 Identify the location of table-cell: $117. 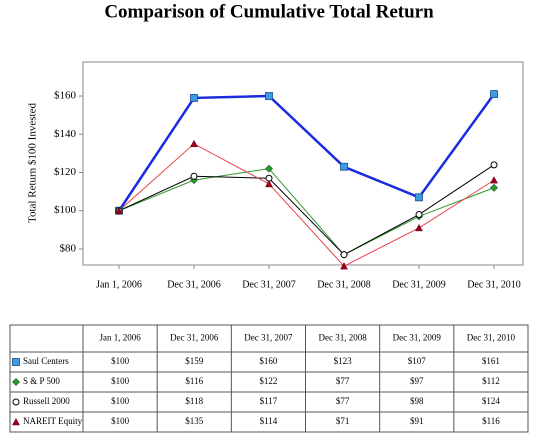
(269, 401).